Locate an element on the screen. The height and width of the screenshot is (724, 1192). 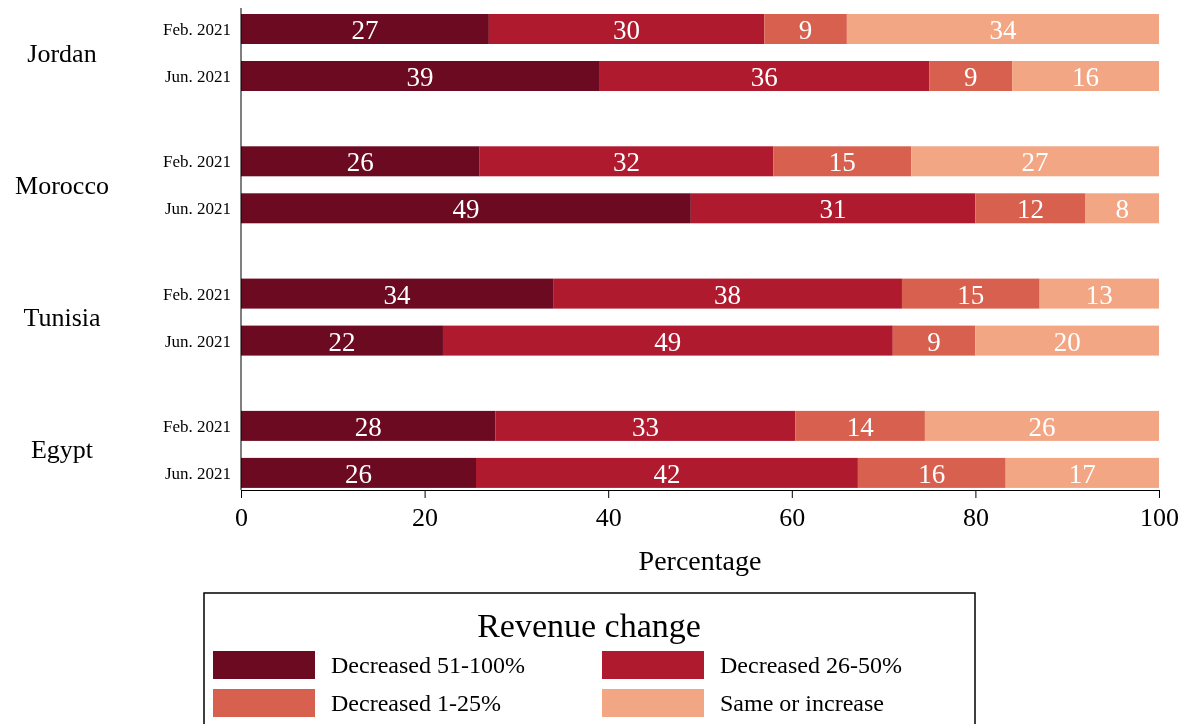
x-tick-label: 60 is located at coordinates (792, 517).